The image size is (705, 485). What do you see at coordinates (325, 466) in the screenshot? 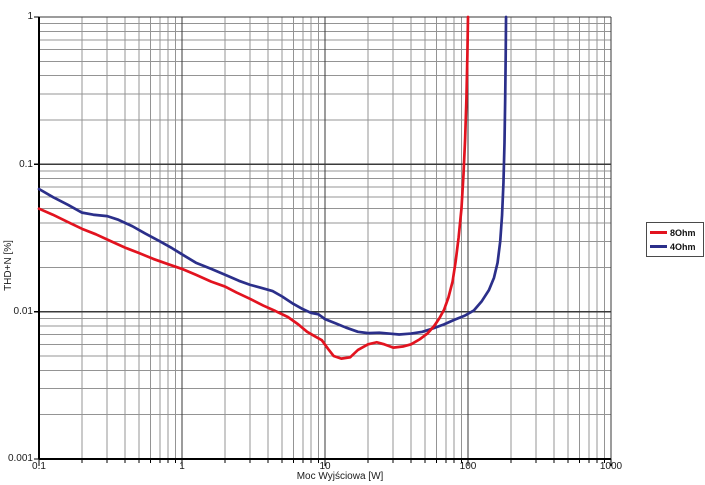
I see `x-tick-label-10: 10` at bounding box center [325, 466].